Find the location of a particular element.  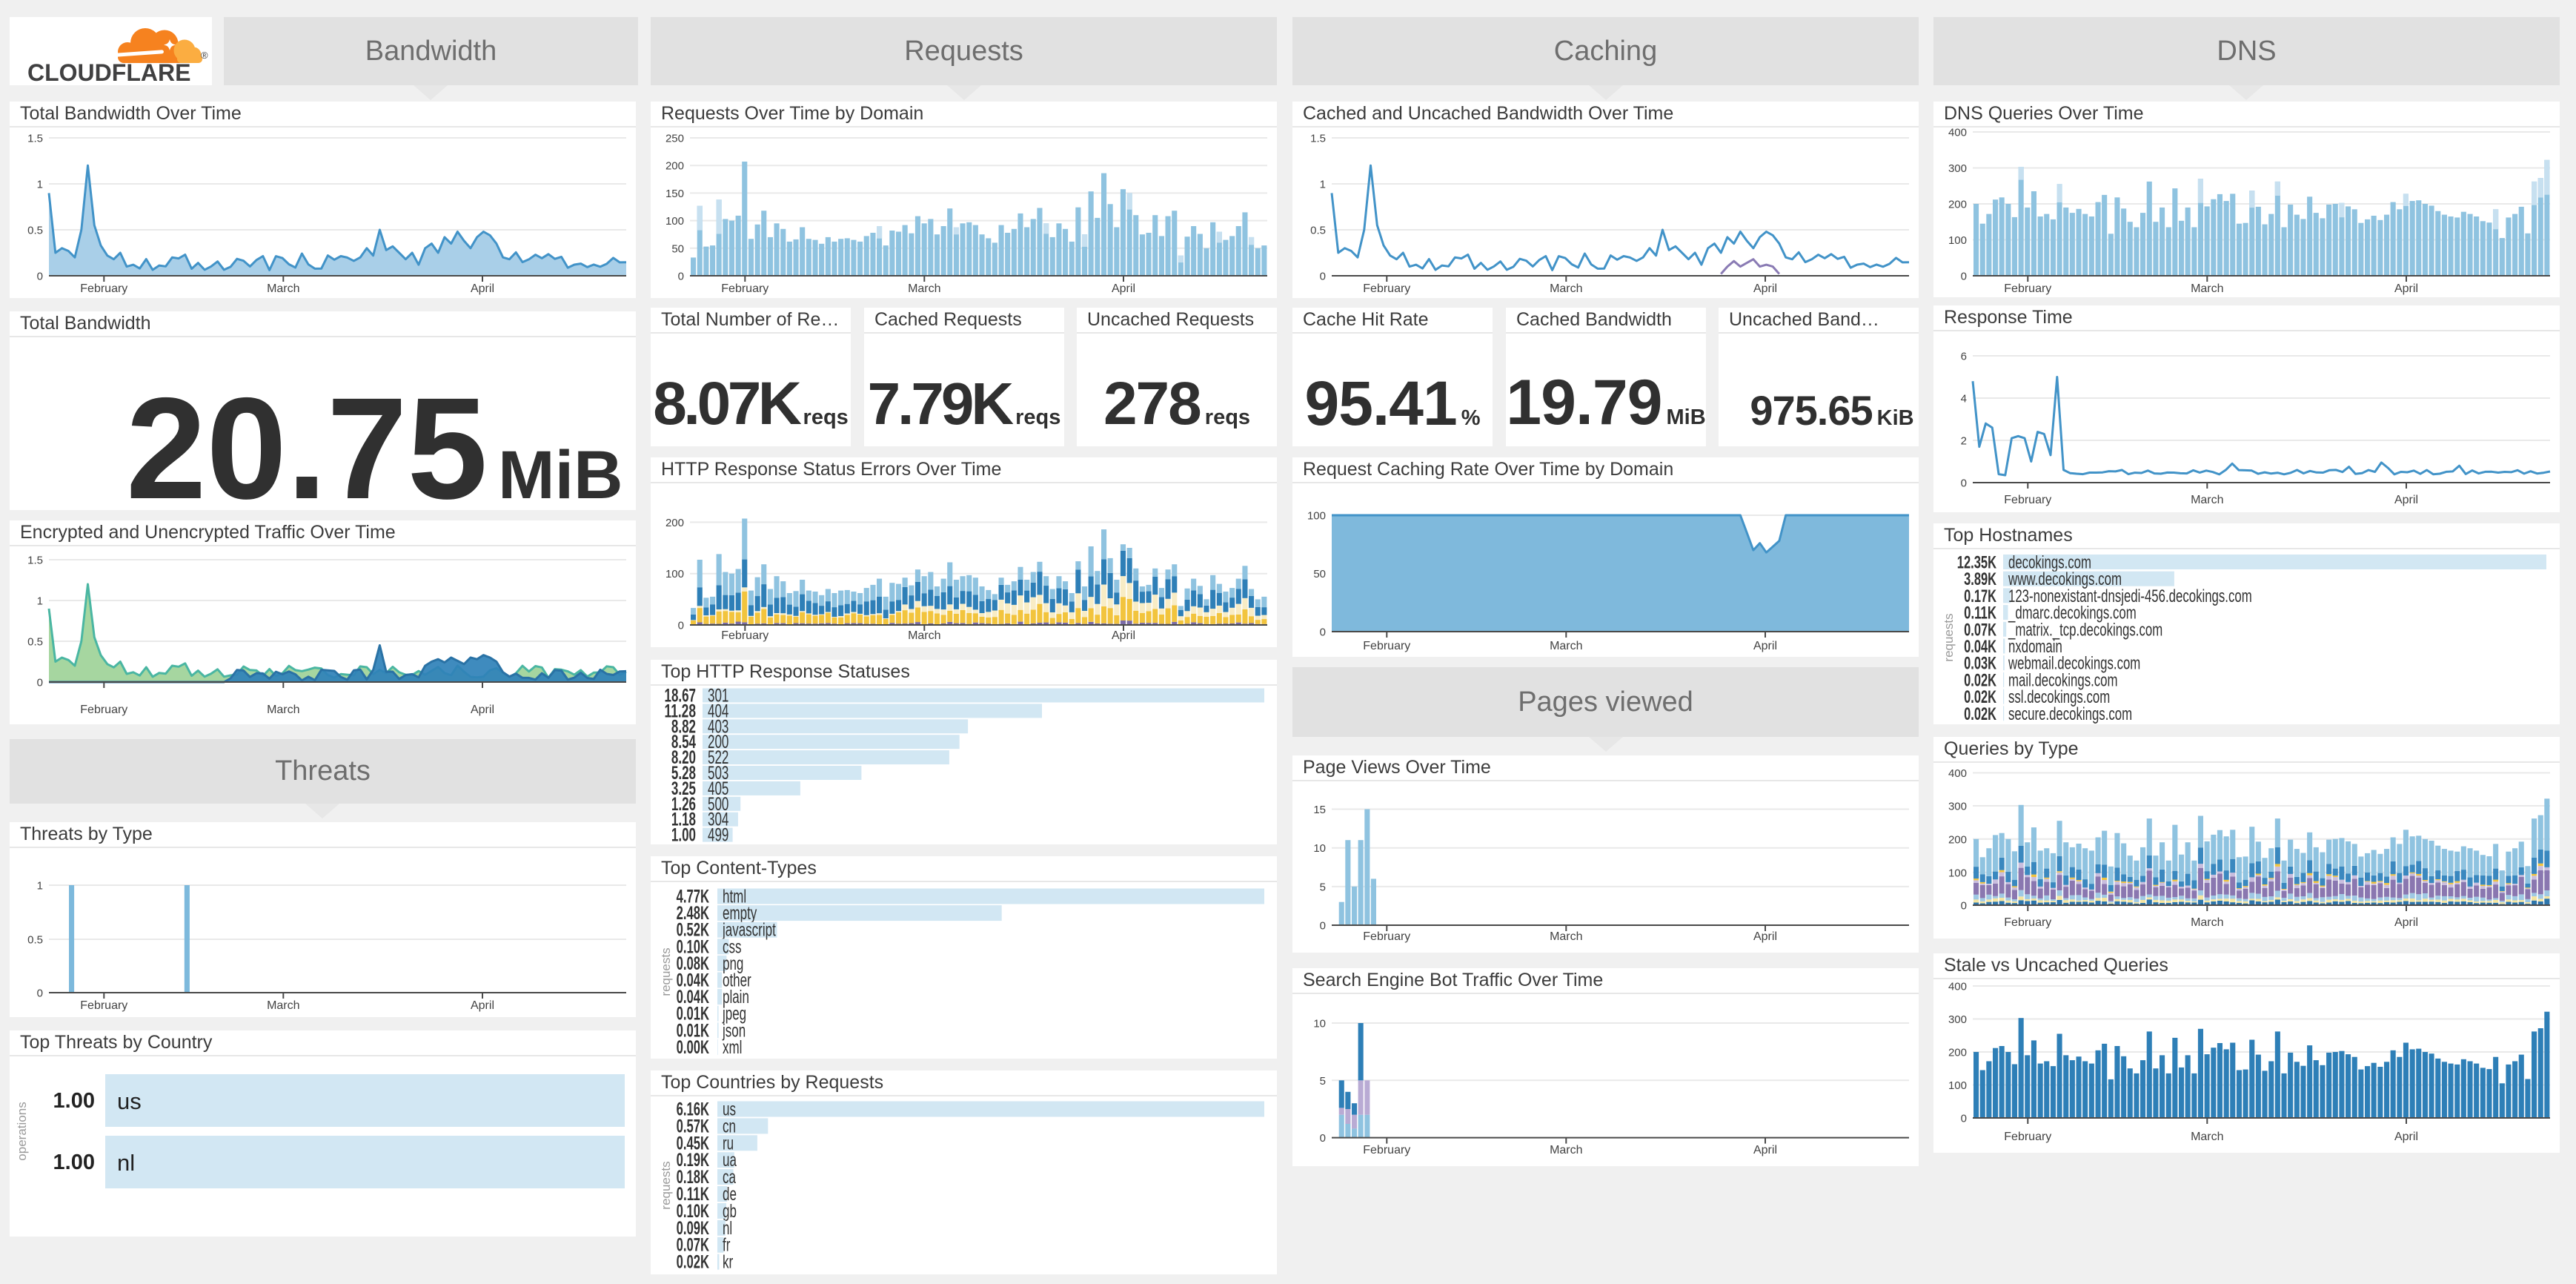

svg-text: 0.57K is located at coordinates (693, 1126).